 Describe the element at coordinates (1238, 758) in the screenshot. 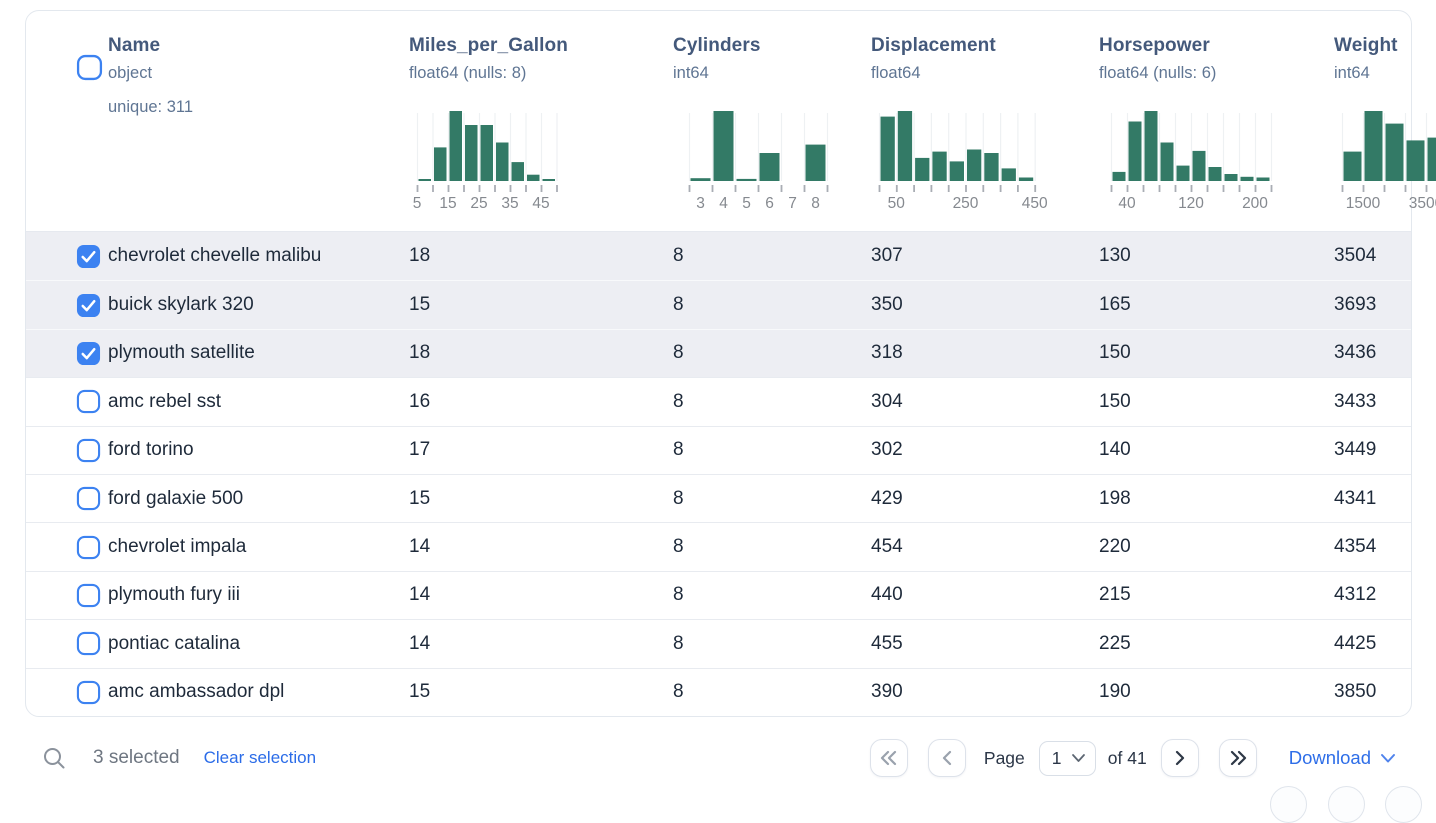

I see `last-page-button` at that location.